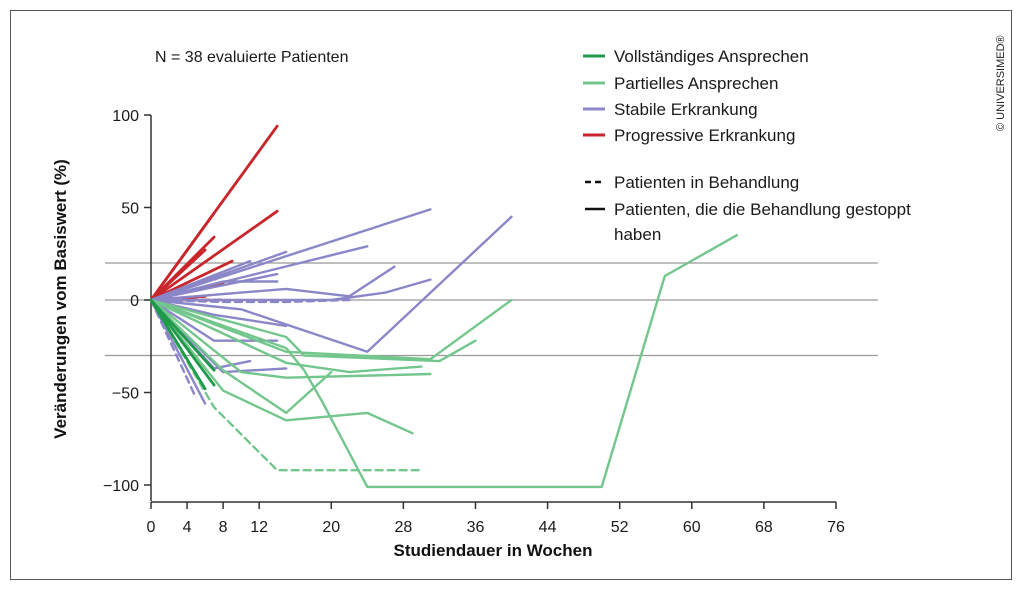 Image resolution: width=1024 pixels, height=591 pixels. What do you see at coordinates (692, 527) in the screenshot?
I see `x-tick-label: 60` at bounding box center [692, 527].